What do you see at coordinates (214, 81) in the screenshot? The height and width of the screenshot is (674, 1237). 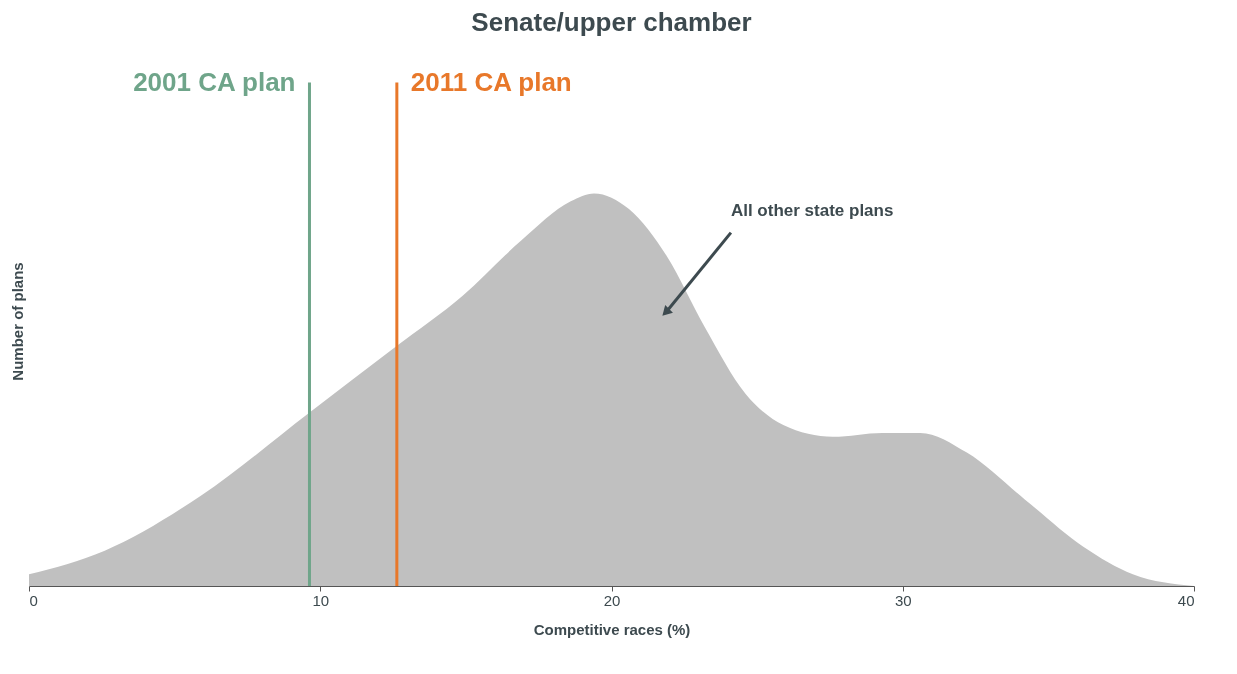 I see `ref-line-label: 2001 CA plan` at bounding box center [214, 81].